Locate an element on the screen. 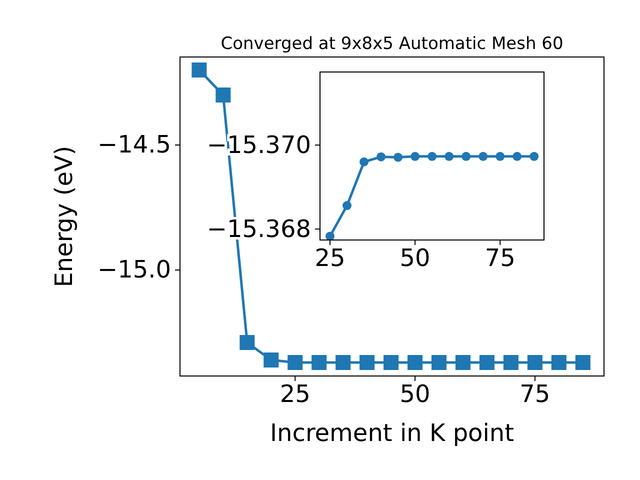  y-tick-label: −14.5 is located at coordinates (134, 144).